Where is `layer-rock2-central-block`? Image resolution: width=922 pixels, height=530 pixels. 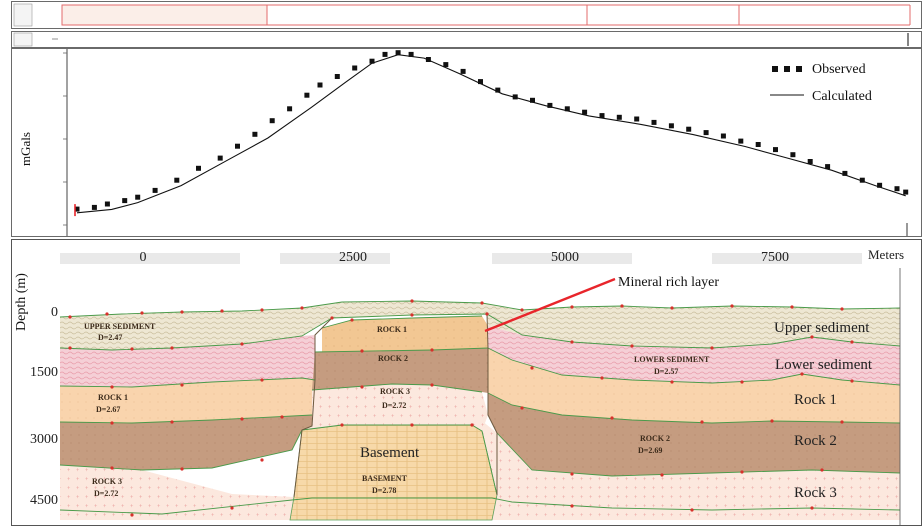 layer-rock2-central-block is located at coordinates (400, 370).